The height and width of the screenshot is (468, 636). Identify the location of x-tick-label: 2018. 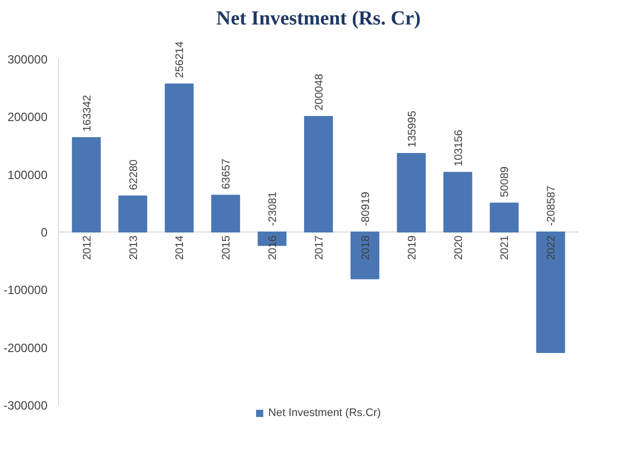
(366, 247).